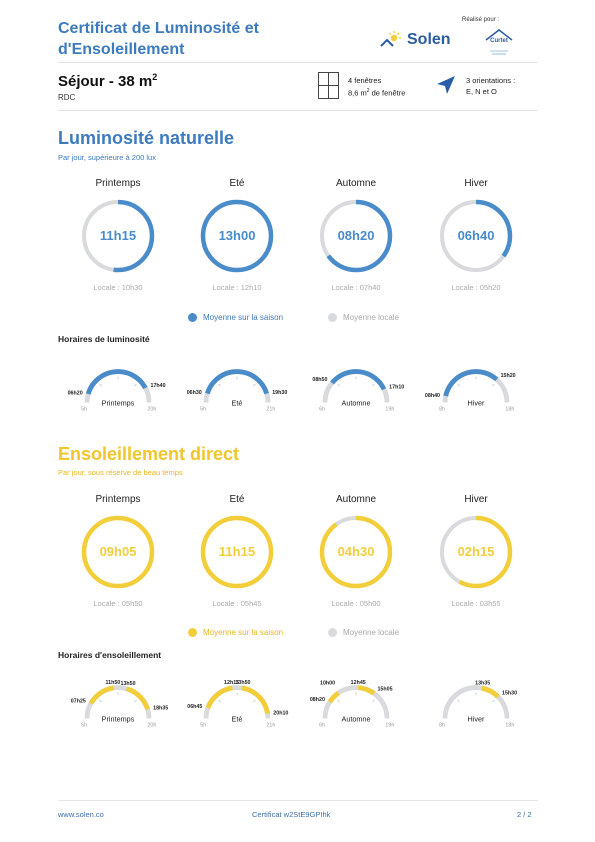  Describe the element at coordinates (508, 376) in the screenshot. I see `gauge-time-label: 15h20` at that location.